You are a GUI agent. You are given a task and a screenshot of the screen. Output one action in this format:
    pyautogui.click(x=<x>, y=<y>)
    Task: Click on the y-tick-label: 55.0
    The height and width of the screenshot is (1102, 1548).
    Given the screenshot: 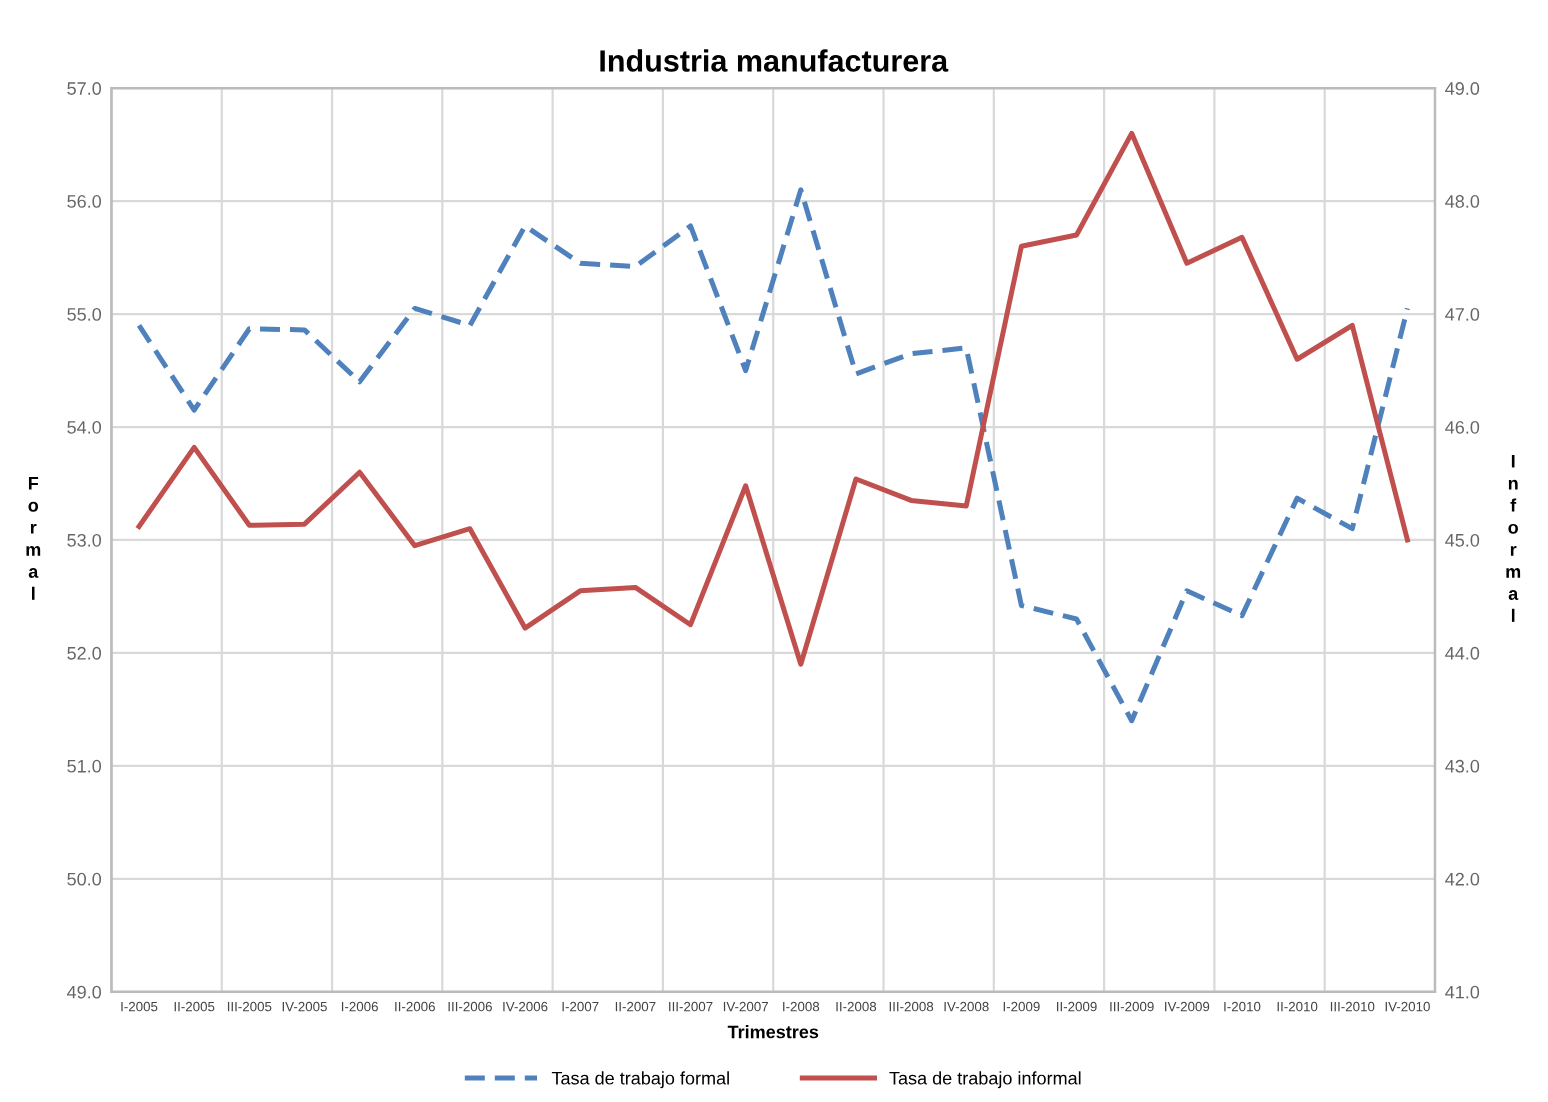 What is the action you would take?
    pyautogui.click(x=84, y=314)
    